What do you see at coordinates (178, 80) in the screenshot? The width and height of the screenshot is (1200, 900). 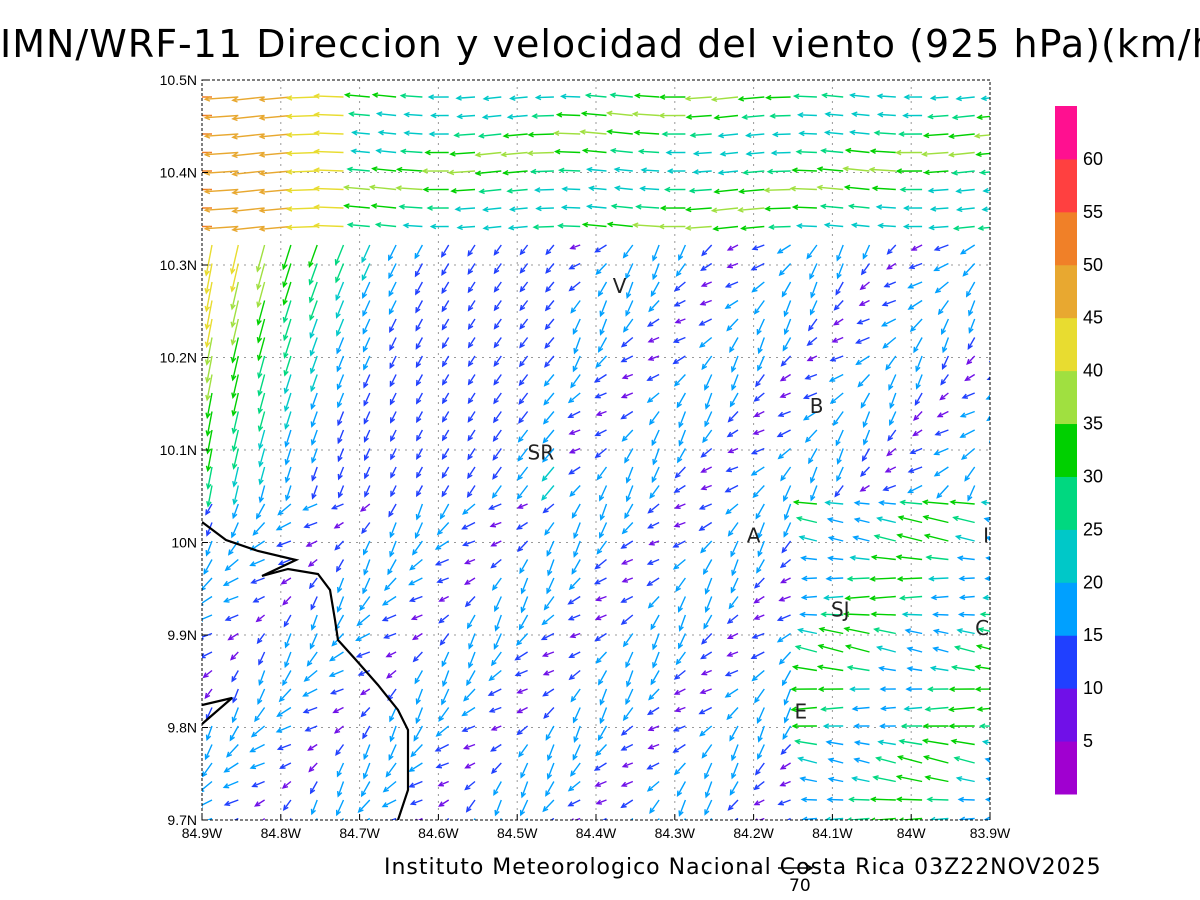 I see `y-tick-label: 10.5N` at bounding box center [178, 80].